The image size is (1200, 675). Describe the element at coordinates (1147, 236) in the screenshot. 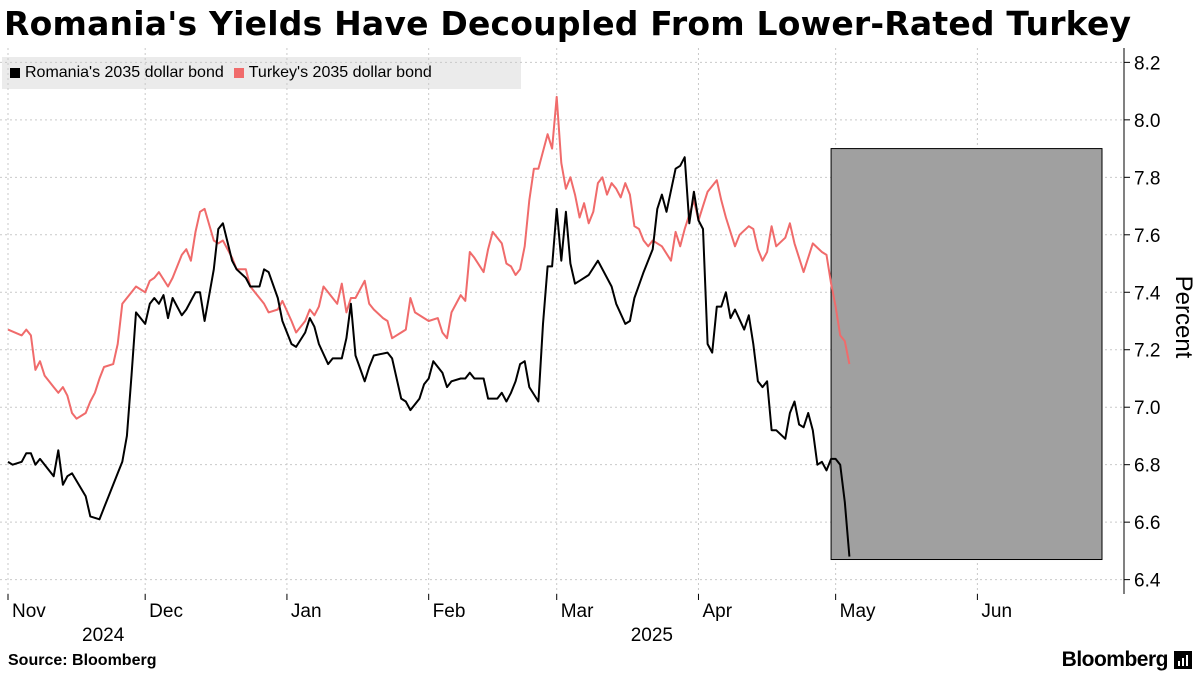

I see `y-tick-label: 7.6` at that location.